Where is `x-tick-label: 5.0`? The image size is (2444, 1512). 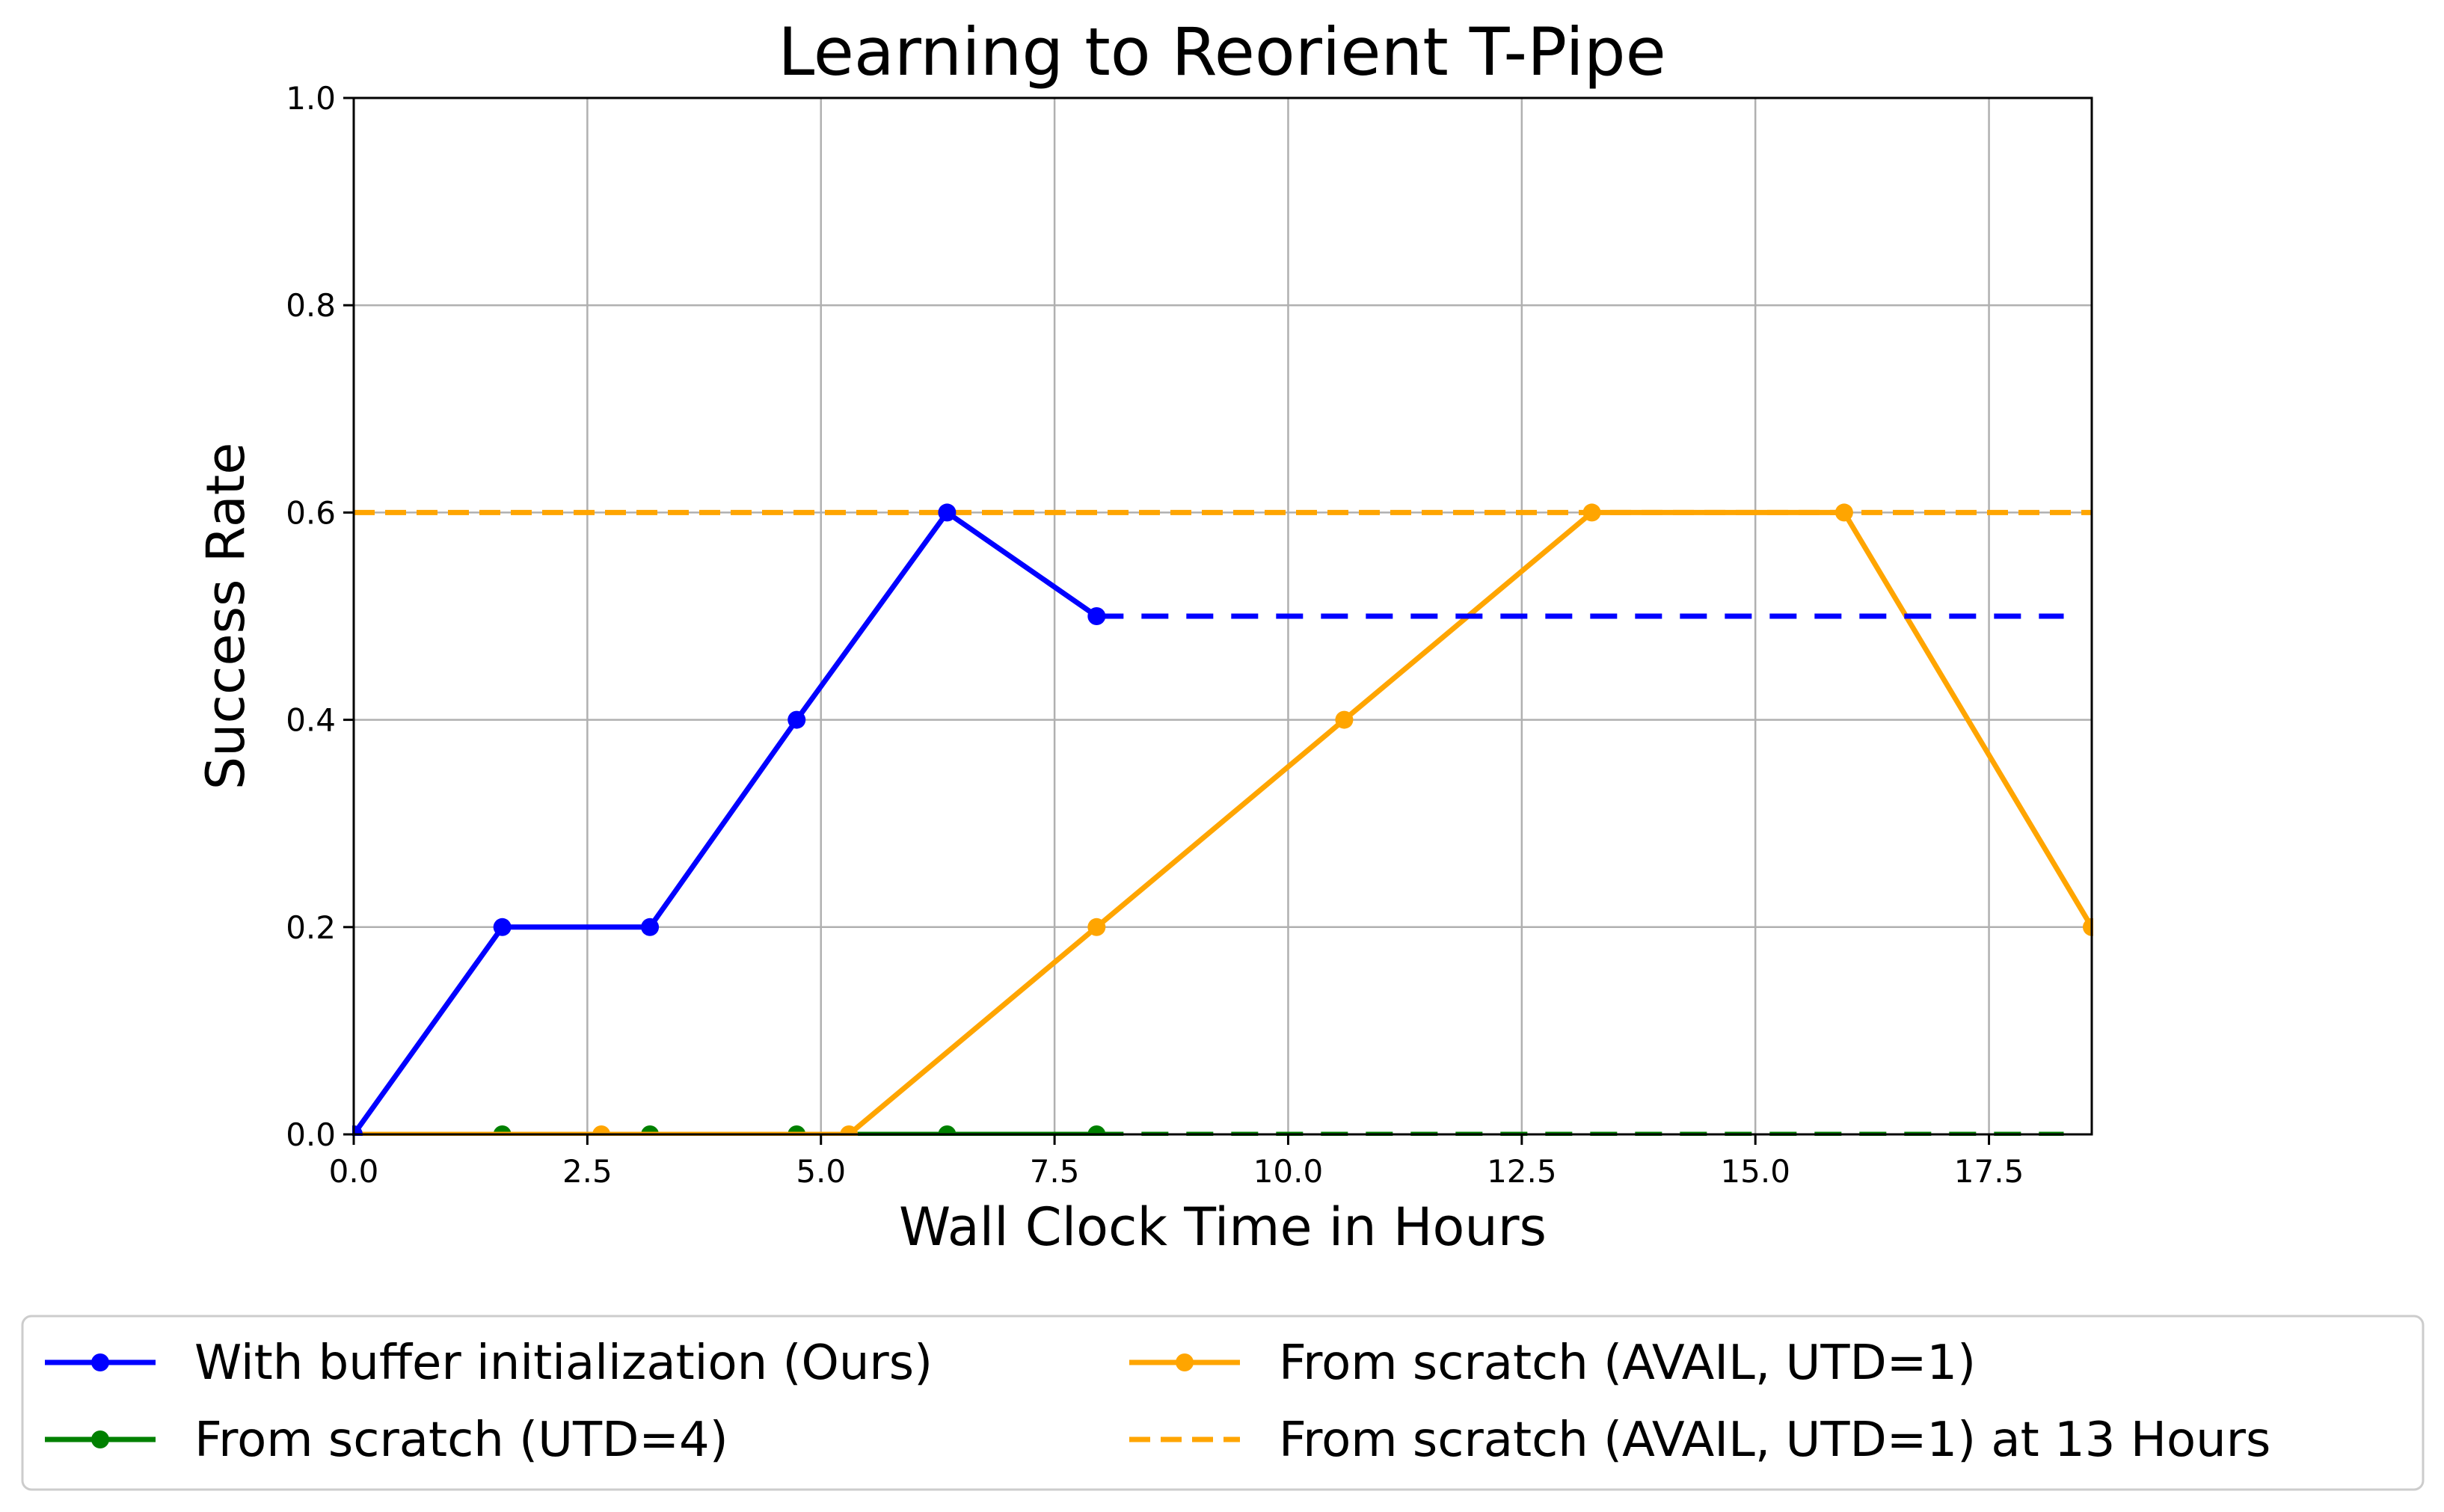
x-tick-label: 5.0 is located at coordinates (821, 1171).